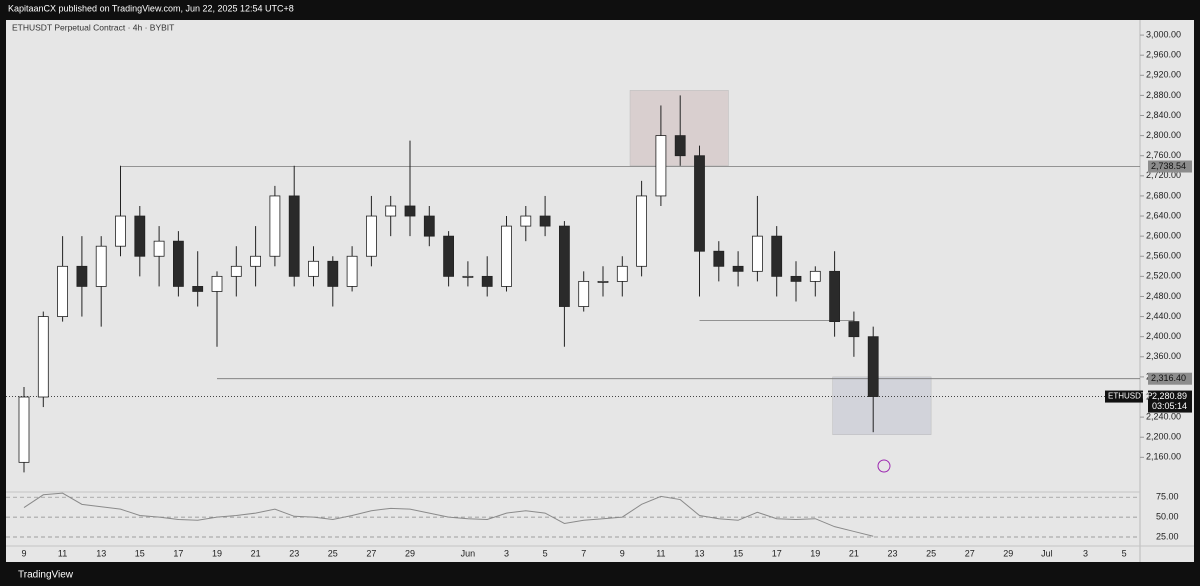  I want to click on y-tick-label: 2,520.00, so click(1163, 276).